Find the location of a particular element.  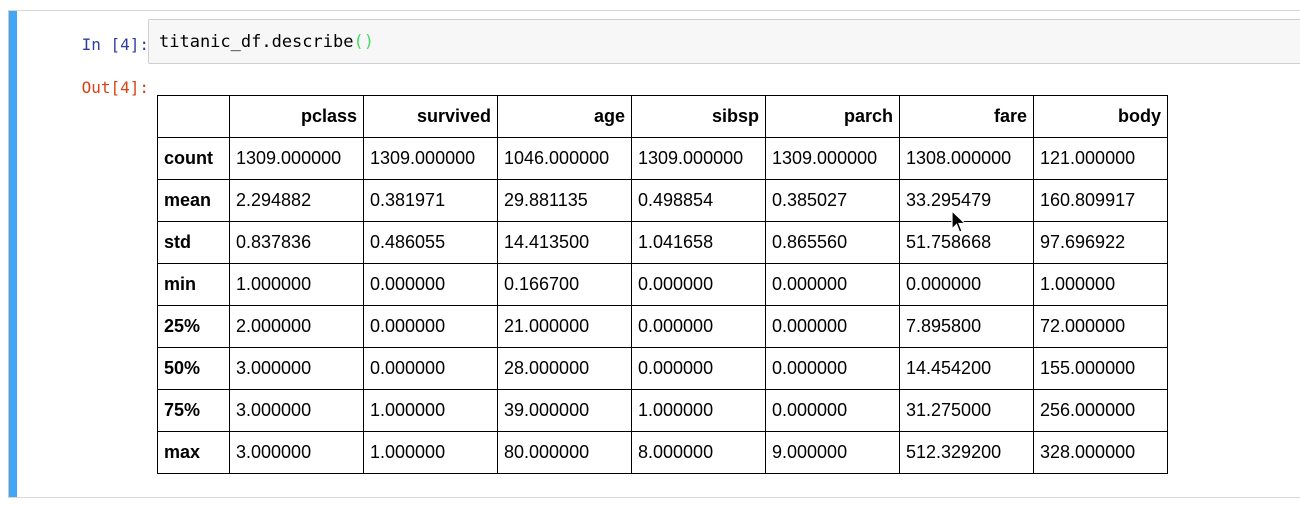

table-cell: 2.000000 is located at coordinates (296, 326).